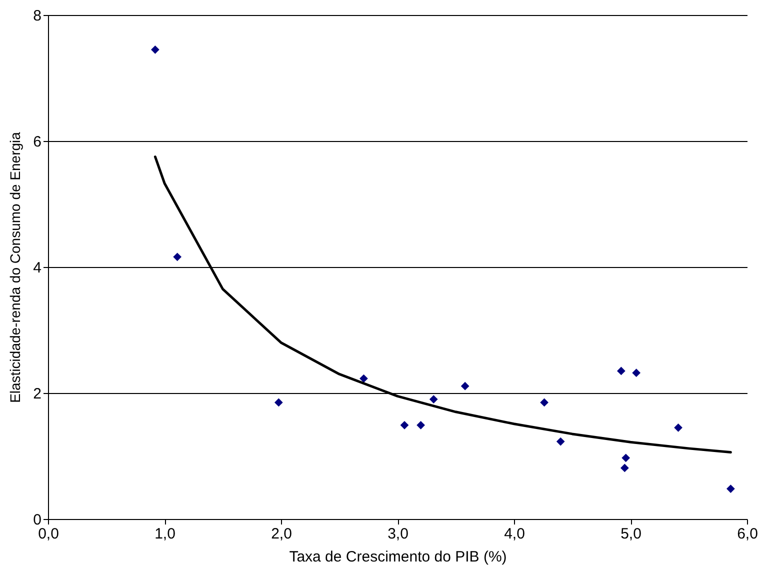  Describe the element at coordinates (398, 534) in the screenshot. I see `x-tick-label: 3,0` at that location.